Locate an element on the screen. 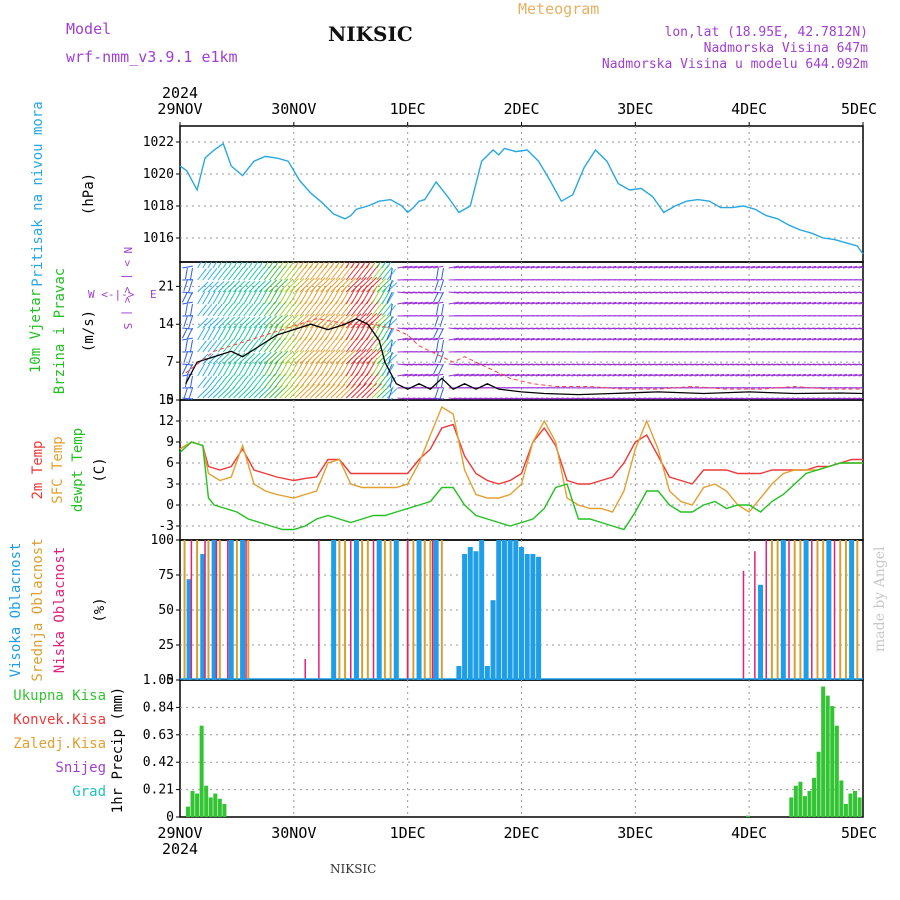 The image size is (900, 900). x-tick-label-bottom: 29NOV is located at coordinates (179, 833).